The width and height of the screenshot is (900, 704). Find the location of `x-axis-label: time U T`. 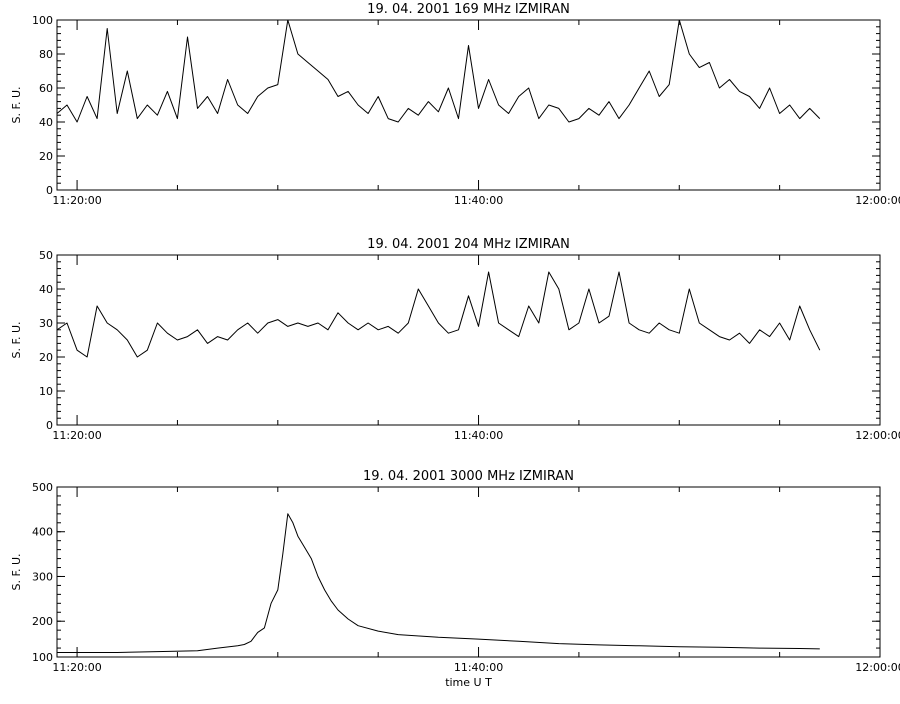

x-axis-label: time U T is located at coordinates (468, 682).